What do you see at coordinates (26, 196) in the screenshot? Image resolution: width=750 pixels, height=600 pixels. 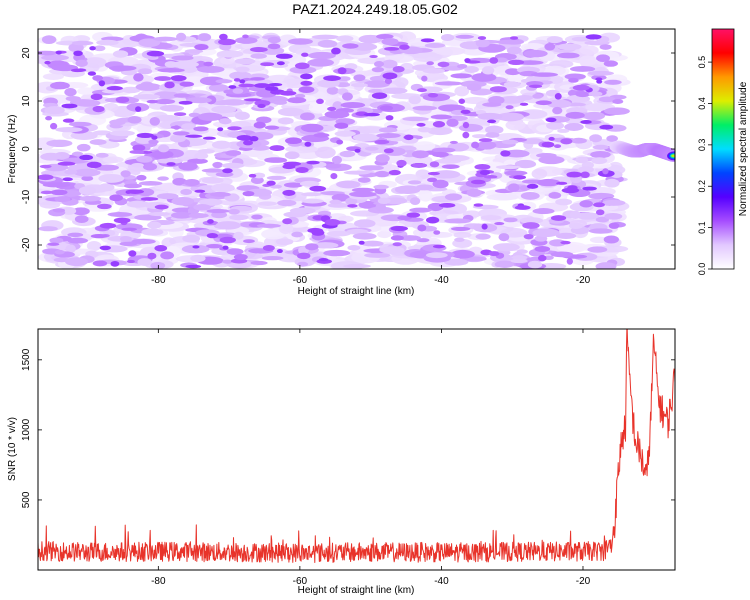 I see `spectrogram-ytick-label: -10` at bounding box center [26, 196].